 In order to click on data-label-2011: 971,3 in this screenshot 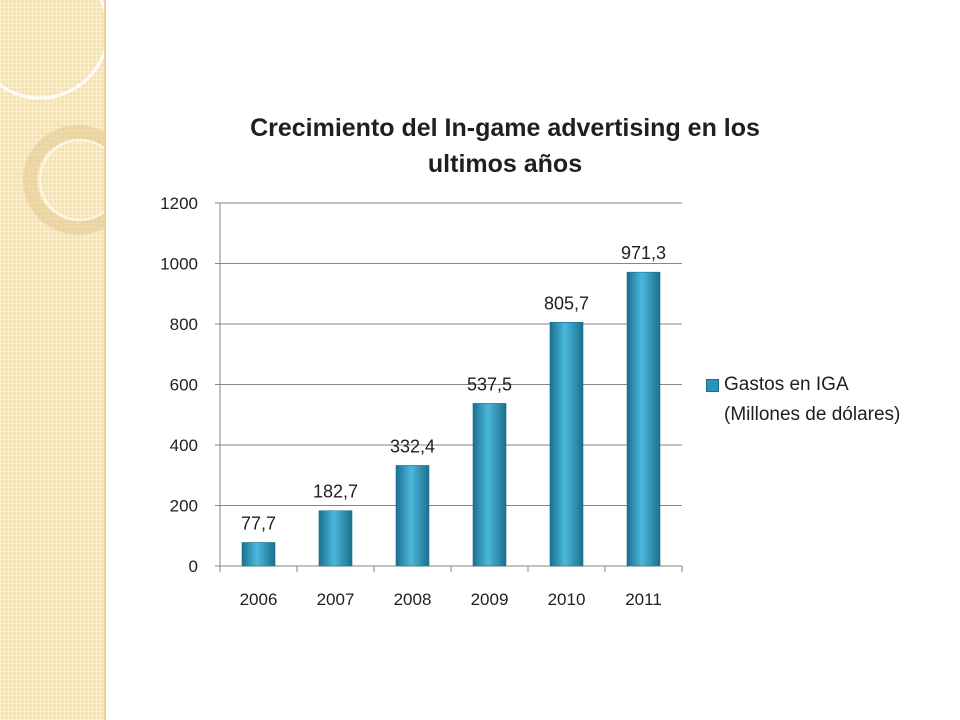, I will do `click(643, 253)`.